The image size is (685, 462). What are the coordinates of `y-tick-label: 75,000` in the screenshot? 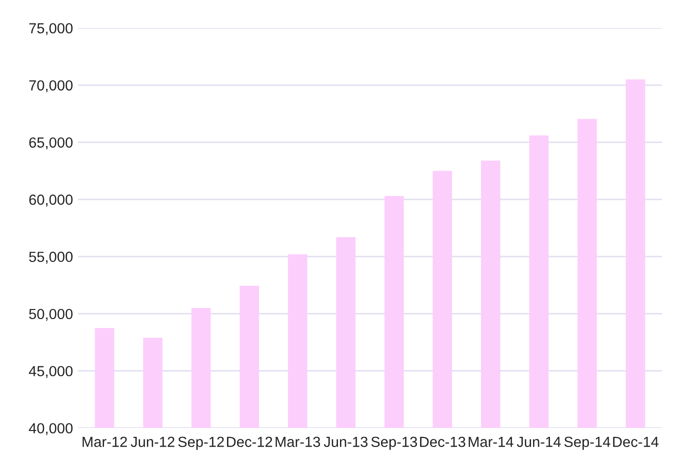 It's located at (51, 29).